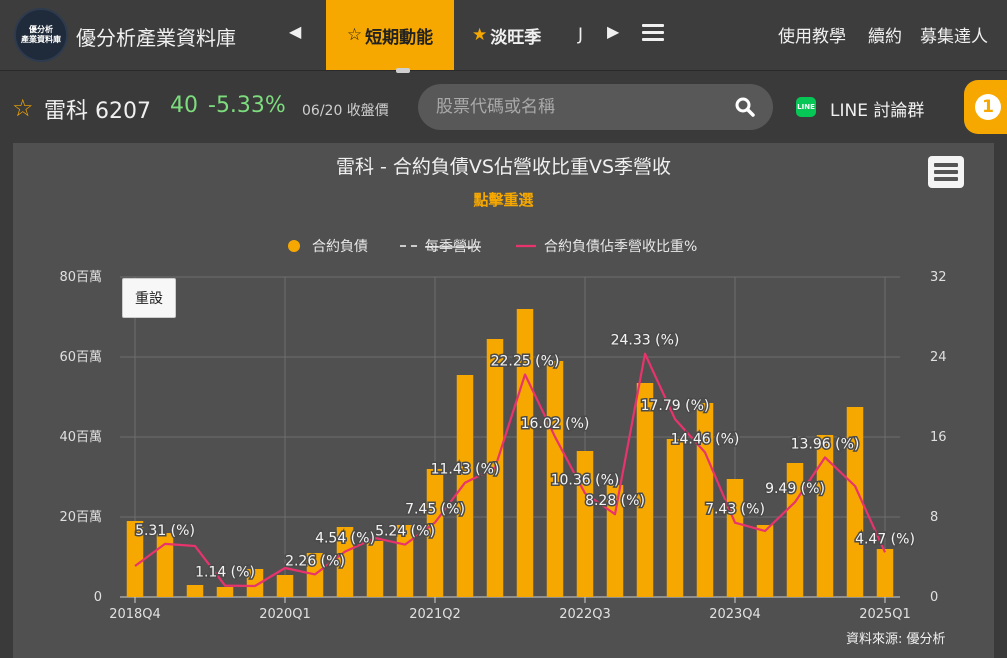  I want to click on tab-label: 短期動能, so click(399, 37).